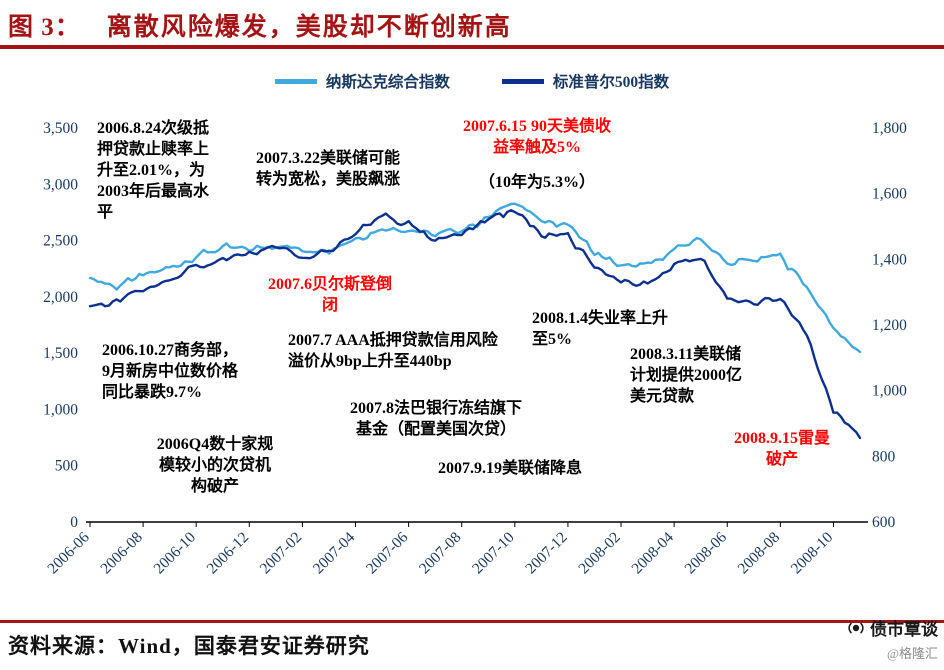 Image resolution: width=944 pixels, height=670 pixels. I want to click on brand-block: 债市覃谈 @格隆汇, so click(892, 638).